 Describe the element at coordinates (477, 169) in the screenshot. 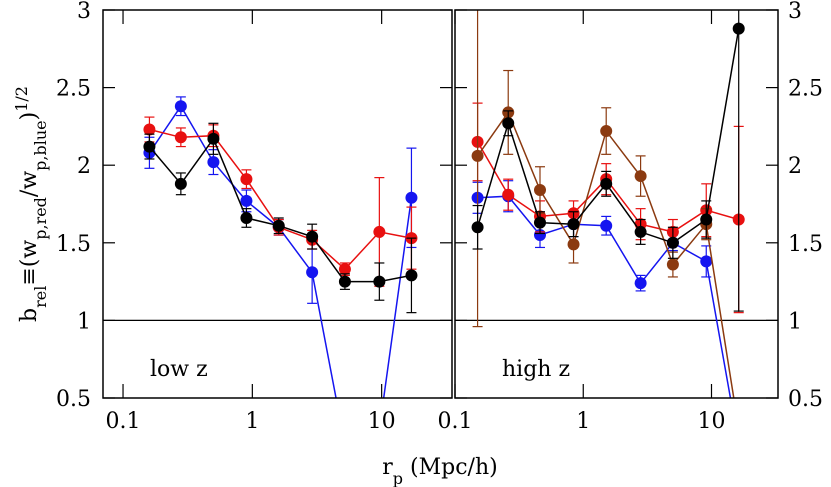

I see `error-bar` at that location.